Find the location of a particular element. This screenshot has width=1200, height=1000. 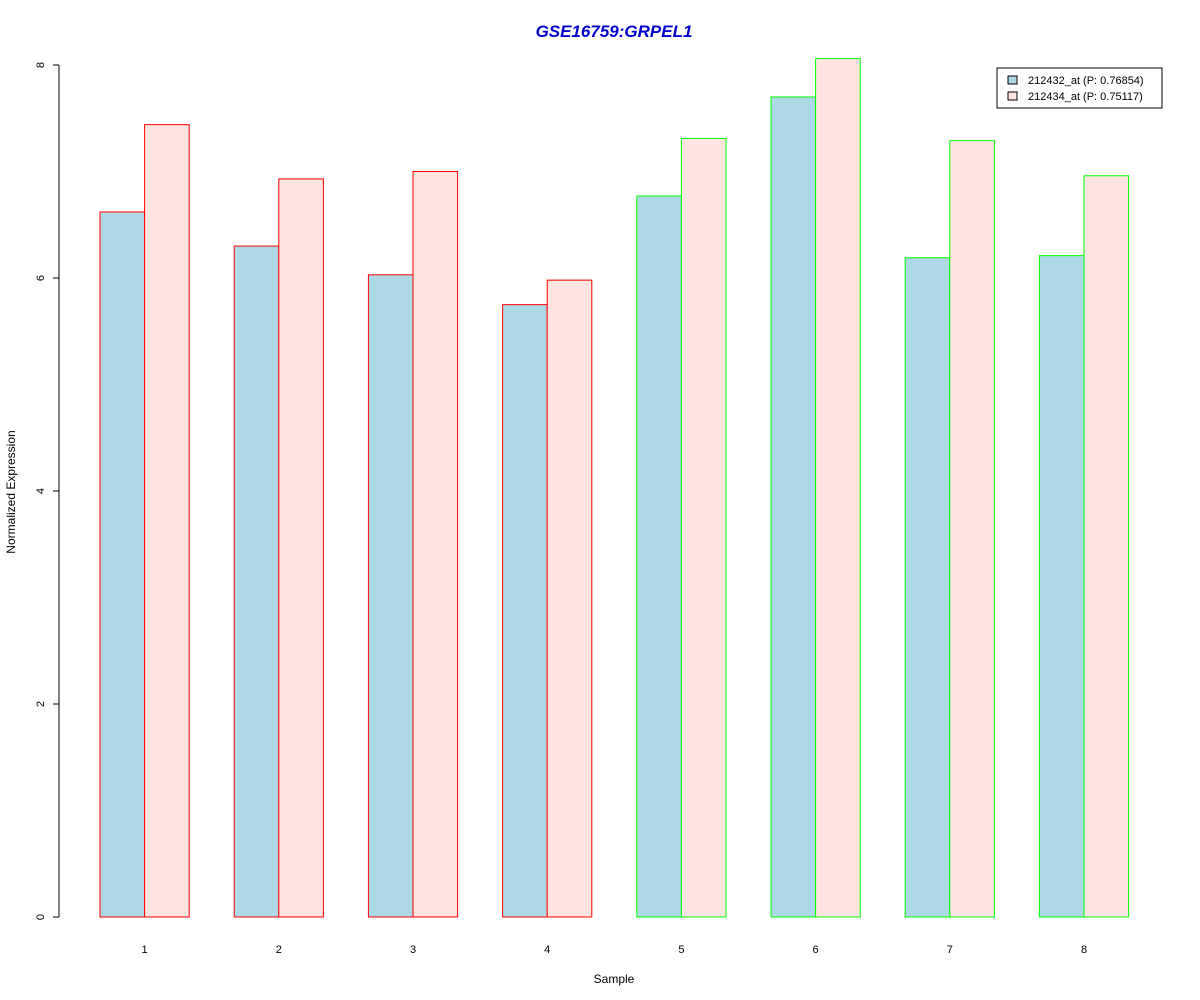

y-tick-label: 0 is located at coordinates (41, 917).